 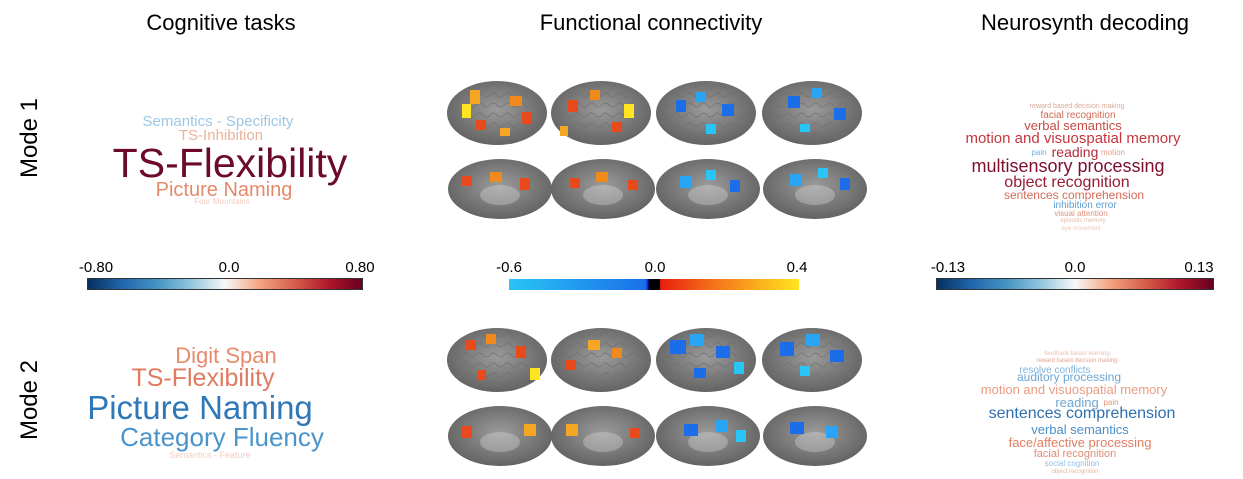 What do you see at coordinates (221, 135) in the screenshot?
I see `task-word: TS-Inhibition` at bounding box center [221, 135].